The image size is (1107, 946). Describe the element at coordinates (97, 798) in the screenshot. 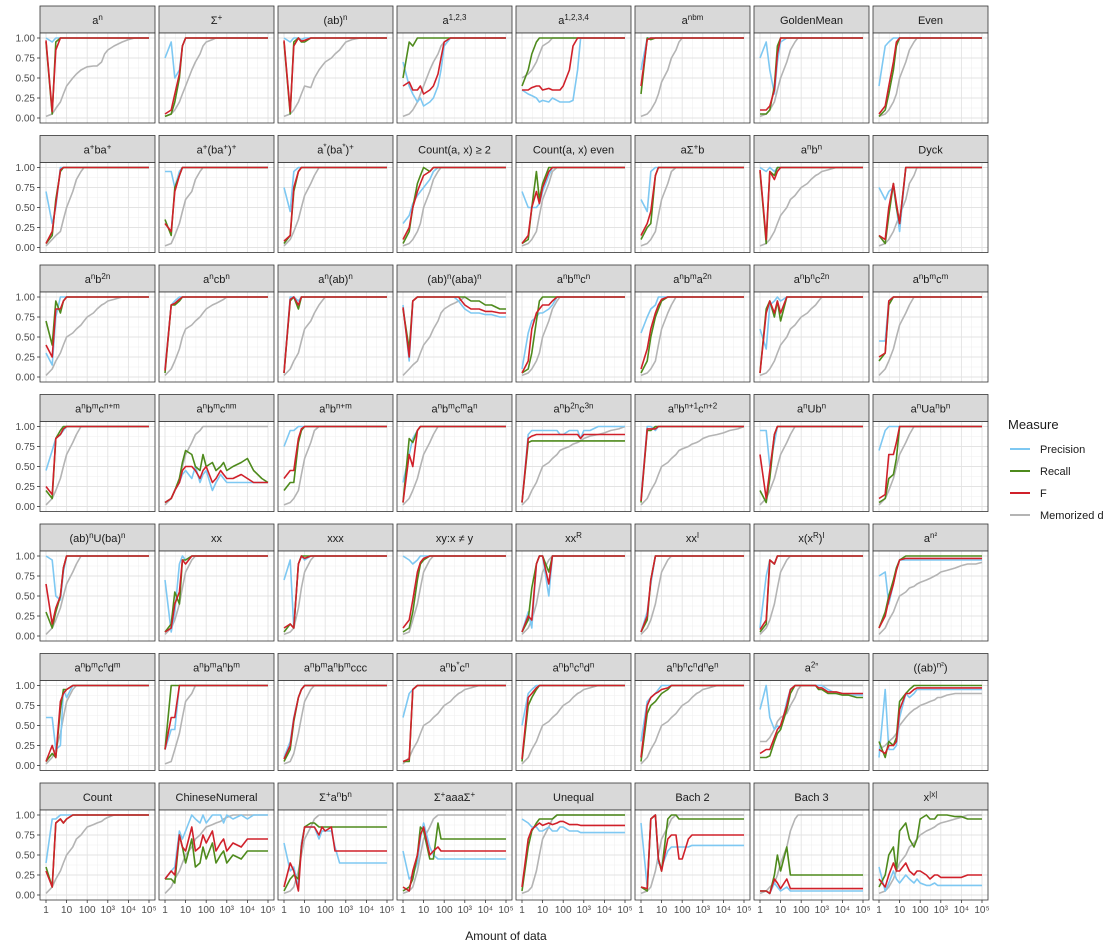

I see `facet-title: Count` at that location.